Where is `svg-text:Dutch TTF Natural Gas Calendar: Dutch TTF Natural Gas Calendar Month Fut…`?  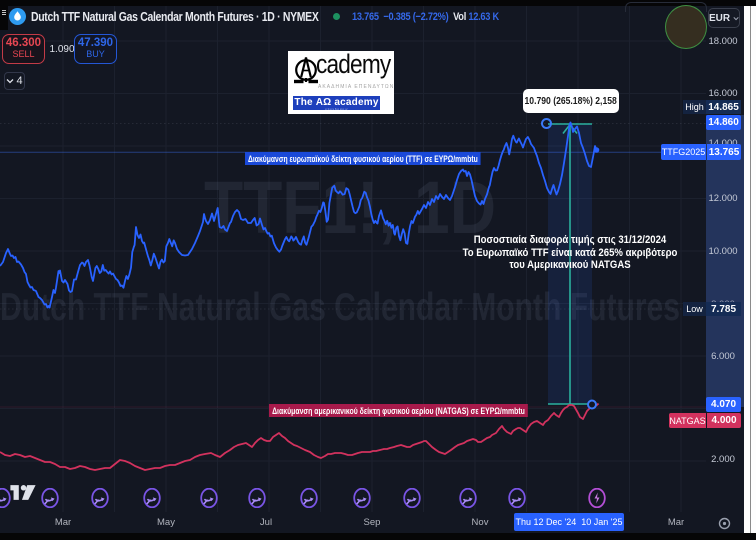 svg-text:Dutch TTF Natural Gas Calendar: Dutch TTF Natural Gas Calendar Month Fut… is located at coordinates (340, 307).